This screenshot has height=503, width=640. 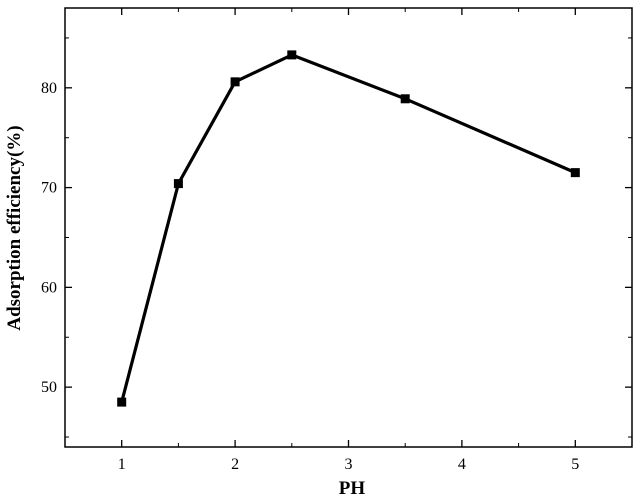 What do you see at coordinates (352, 488) in the screenshot?
I see `x-axis-title: PH` at bounding box center [352, 488].